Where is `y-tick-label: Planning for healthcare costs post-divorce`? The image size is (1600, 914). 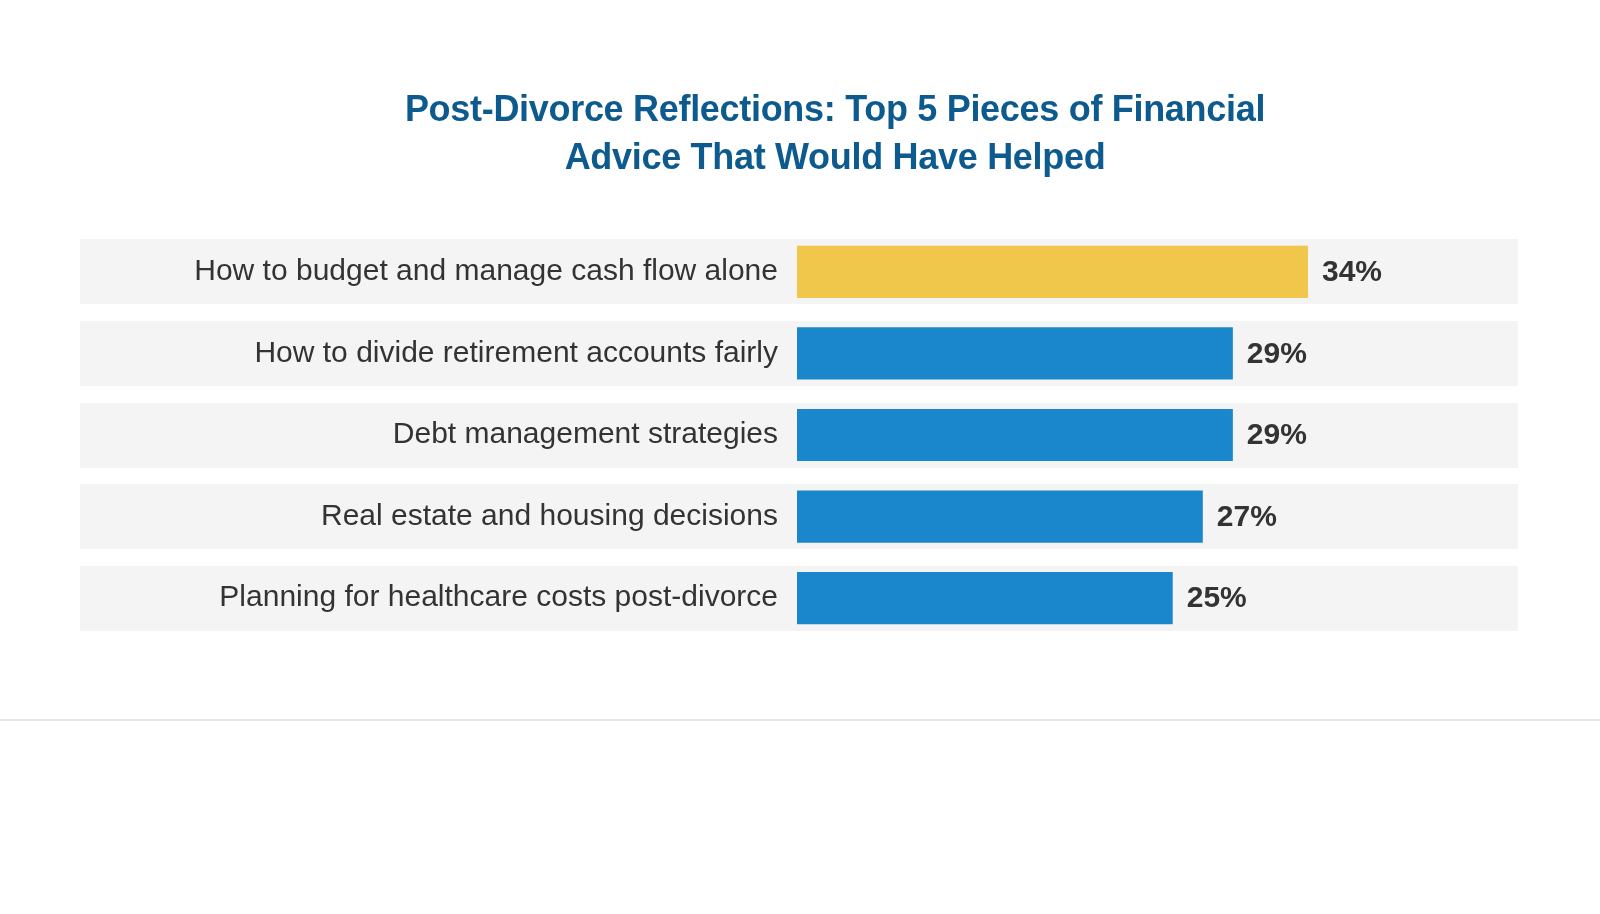 y-tick-label: Planning for healthcare costs post-divorce is located at coordinates (498, 596).